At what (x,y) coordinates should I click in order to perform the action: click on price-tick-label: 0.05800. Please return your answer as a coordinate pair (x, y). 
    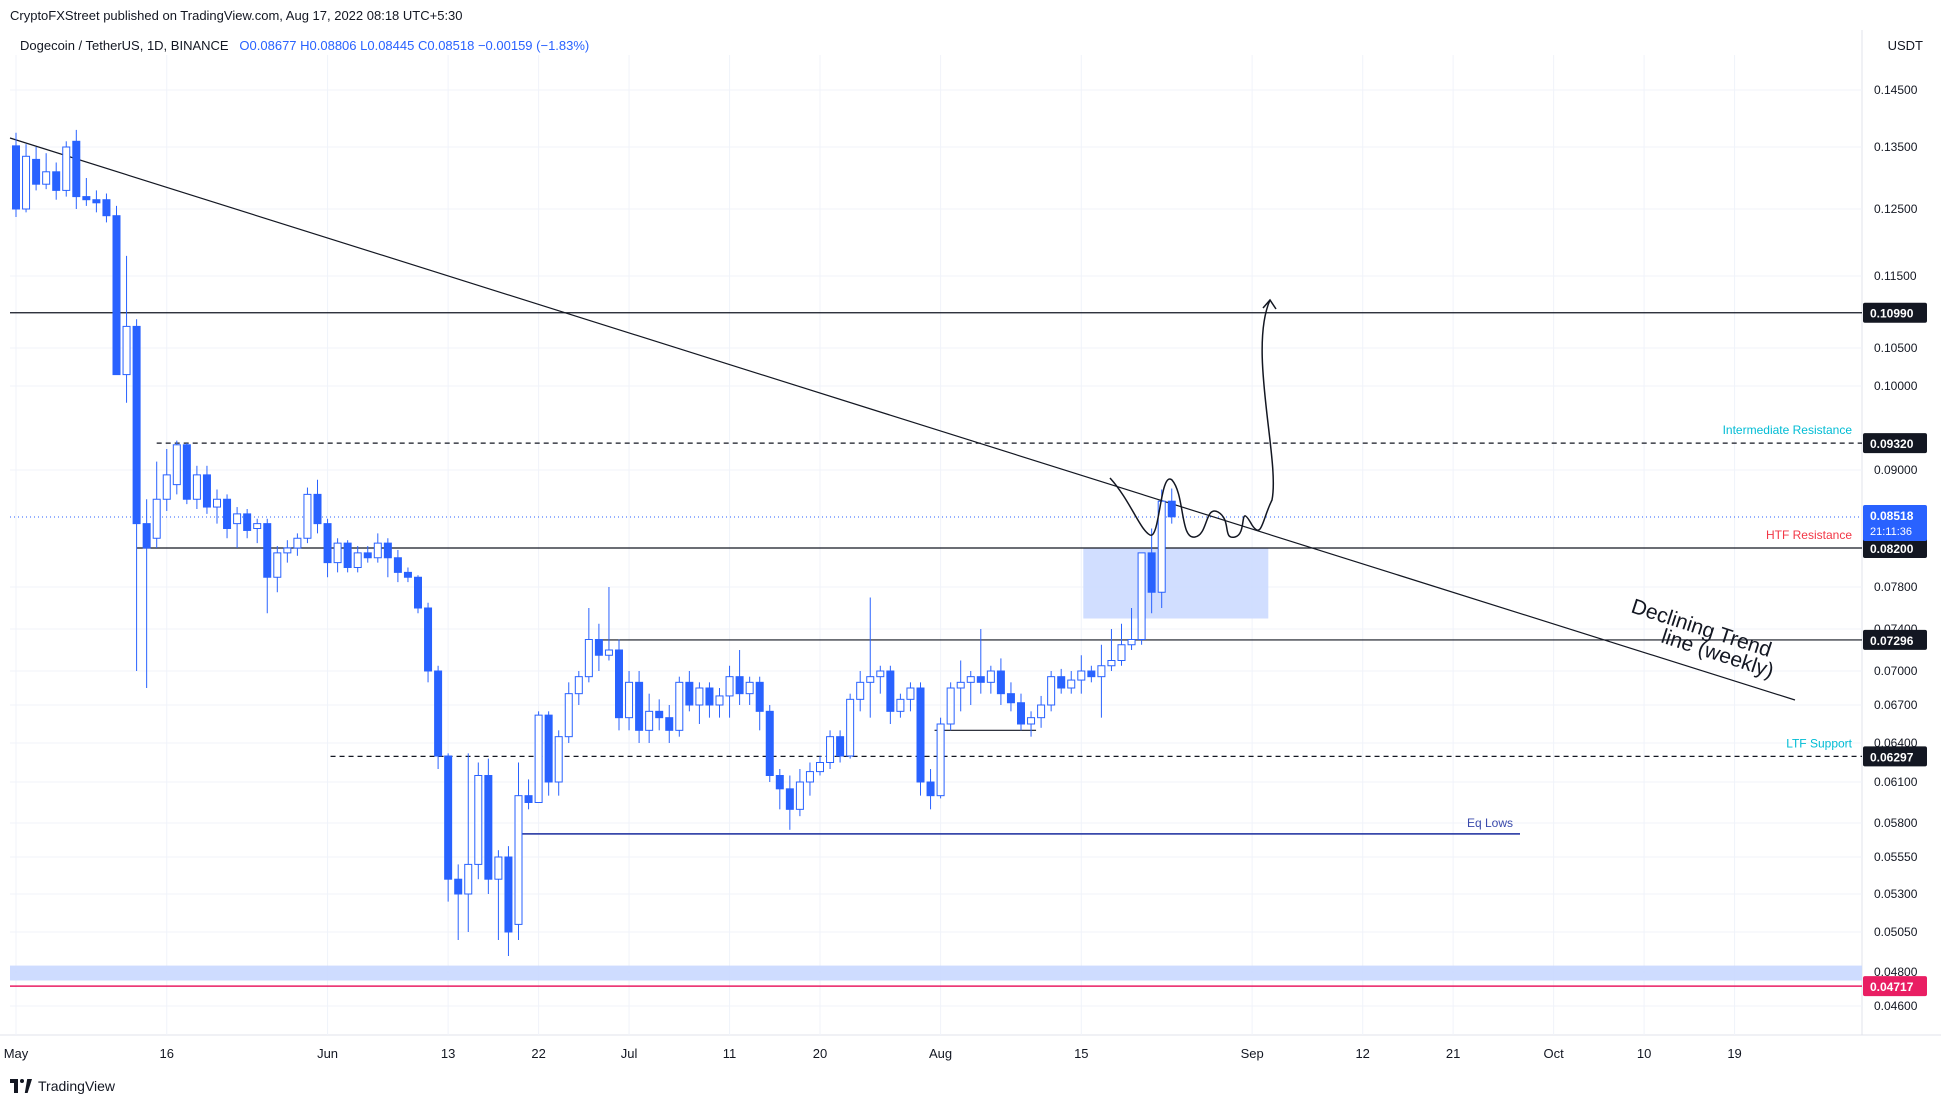
    Looking at the image, I should click on (1896, 823).